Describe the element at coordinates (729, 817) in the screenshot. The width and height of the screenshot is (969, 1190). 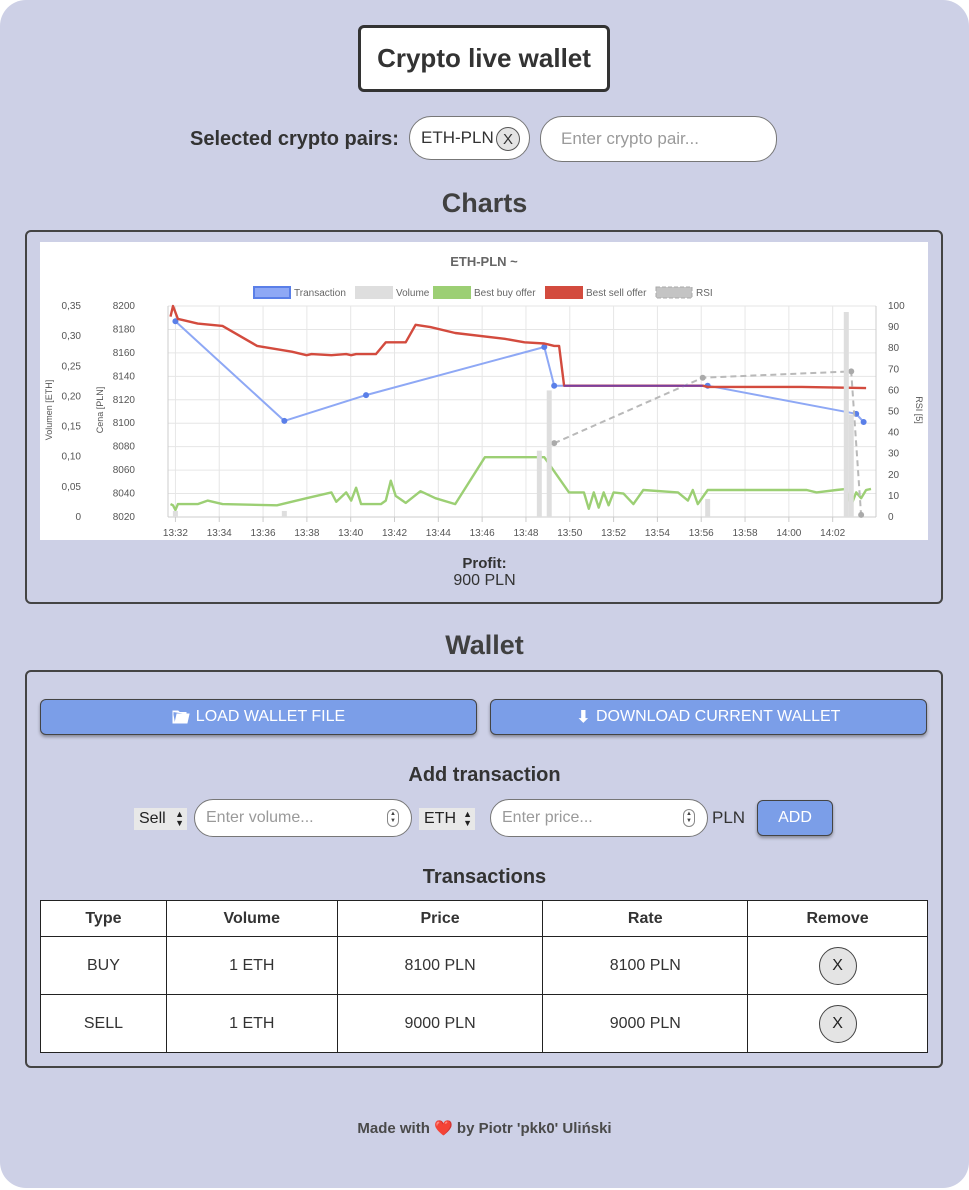
I see `price-unit-label: PLN` at that location.